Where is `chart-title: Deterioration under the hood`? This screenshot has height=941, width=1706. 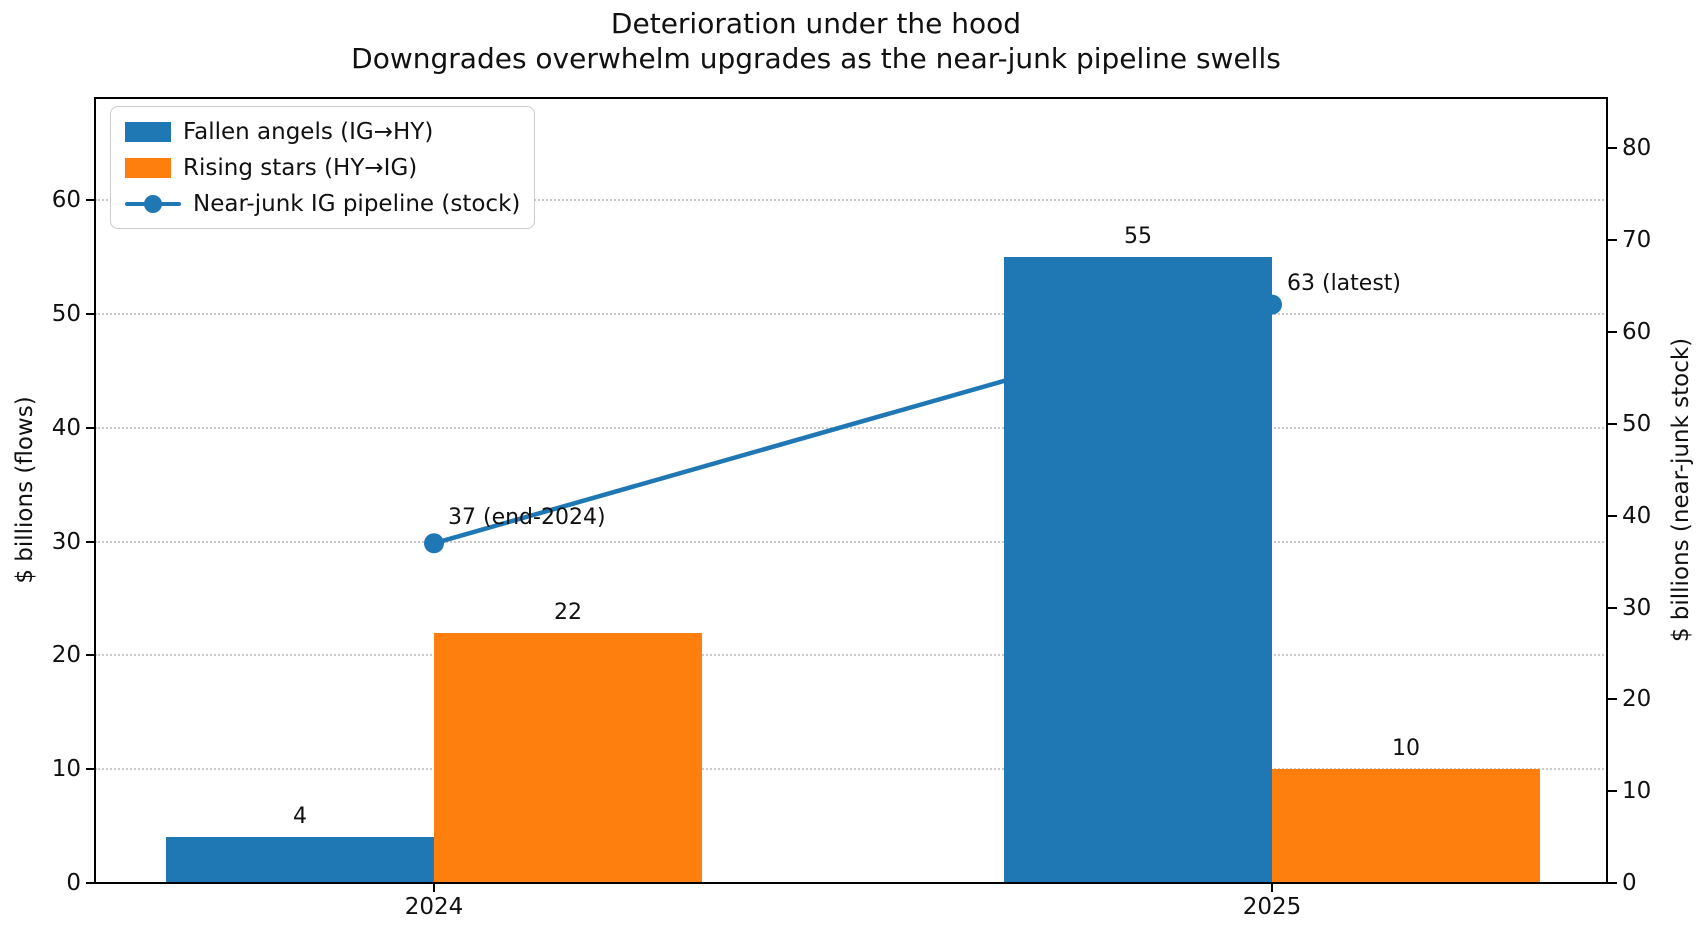
chart-title: Deterioration under the hood is located at coordinates (816, 23).